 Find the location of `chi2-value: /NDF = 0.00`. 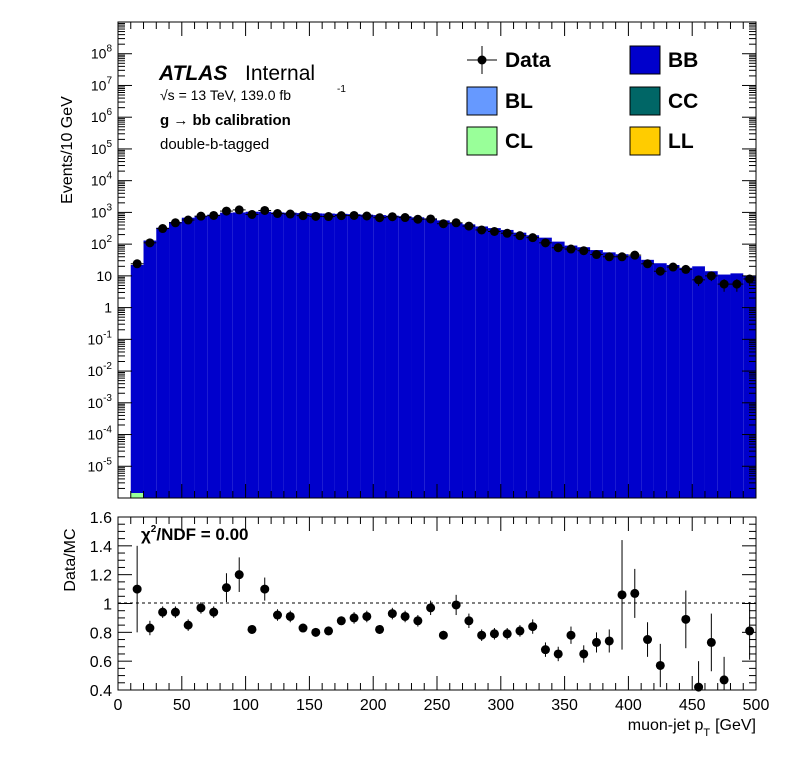

chi2-value: /NDF = 0.00 is located at coordinates (202, 534).